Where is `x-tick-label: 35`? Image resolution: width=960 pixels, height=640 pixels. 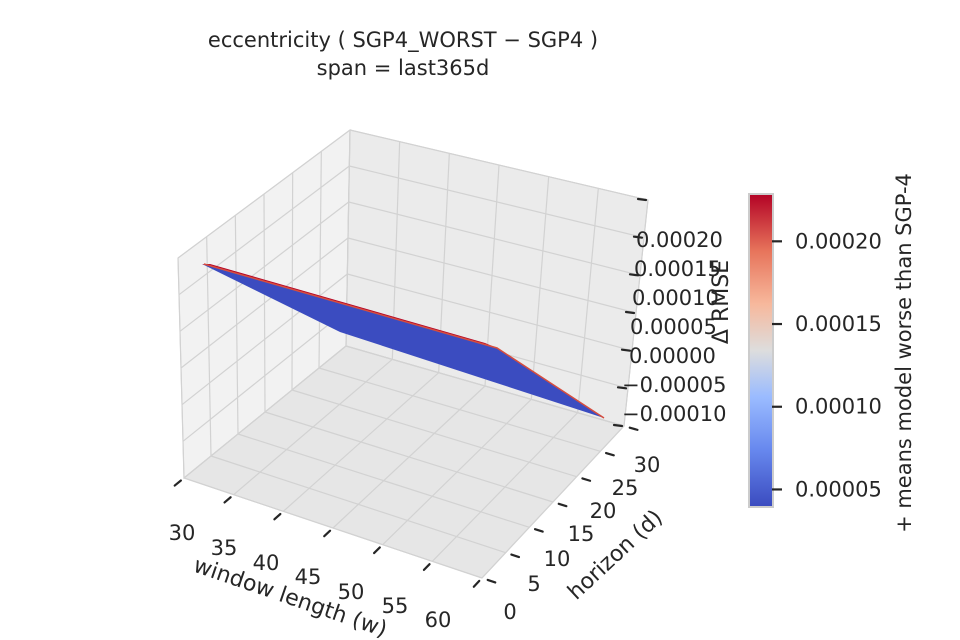
x-tick-label: 35 is located at coordinates (224, 548).